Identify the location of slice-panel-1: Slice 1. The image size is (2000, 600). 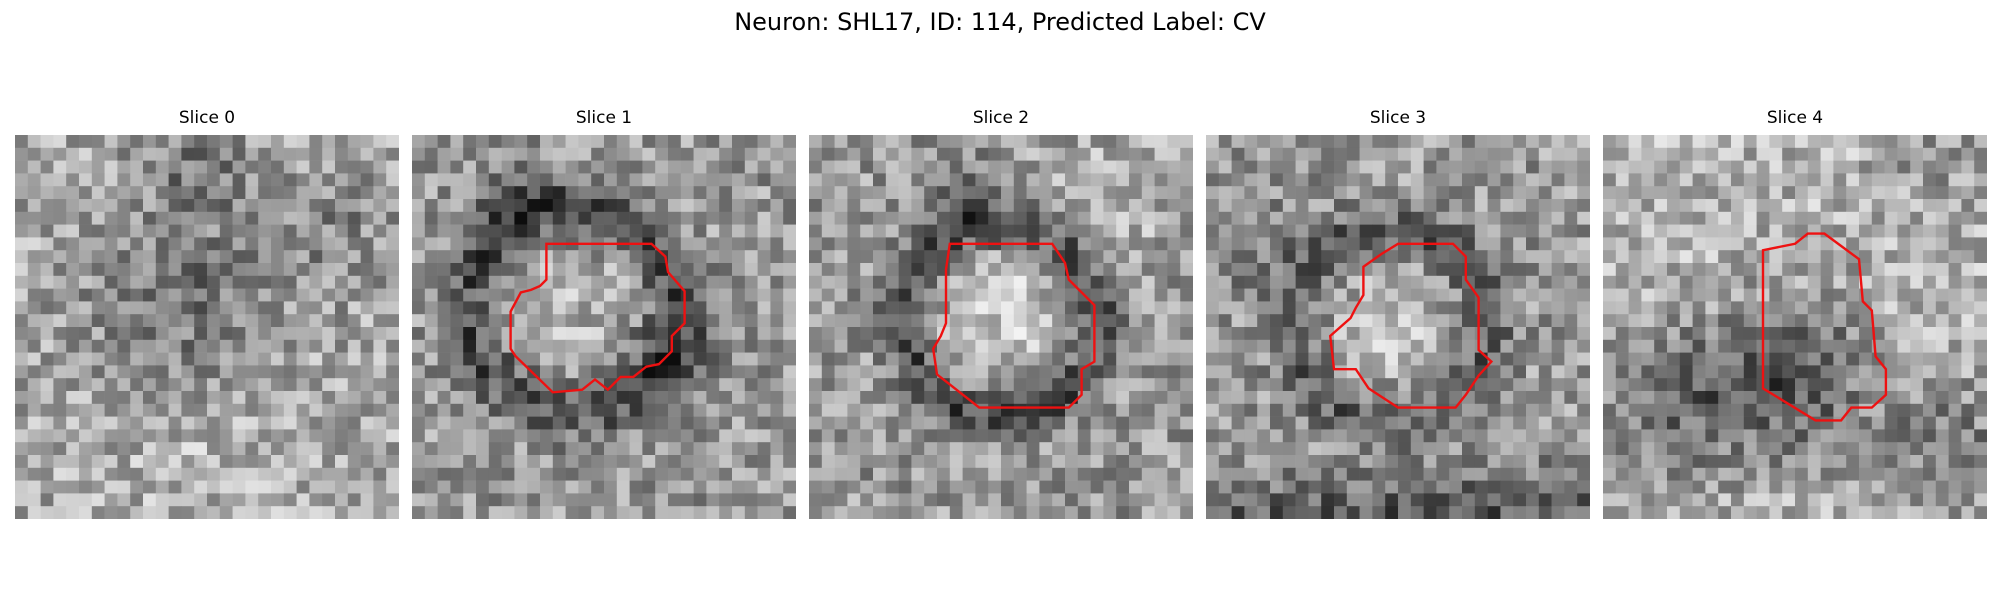
(604, 313).